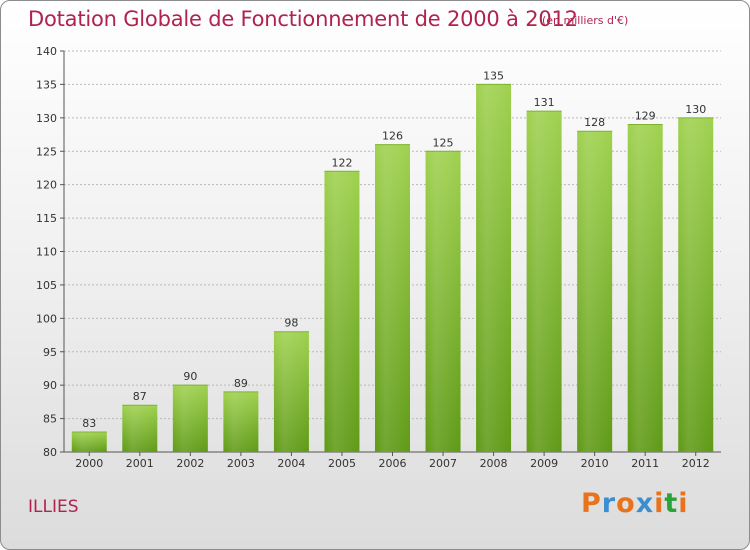 This screenshot has height=550, width=750. What do you see at coordinates (50, 385) in the screenshot?
I see `y-tick-label: 90` at bounding box center [50, 385].